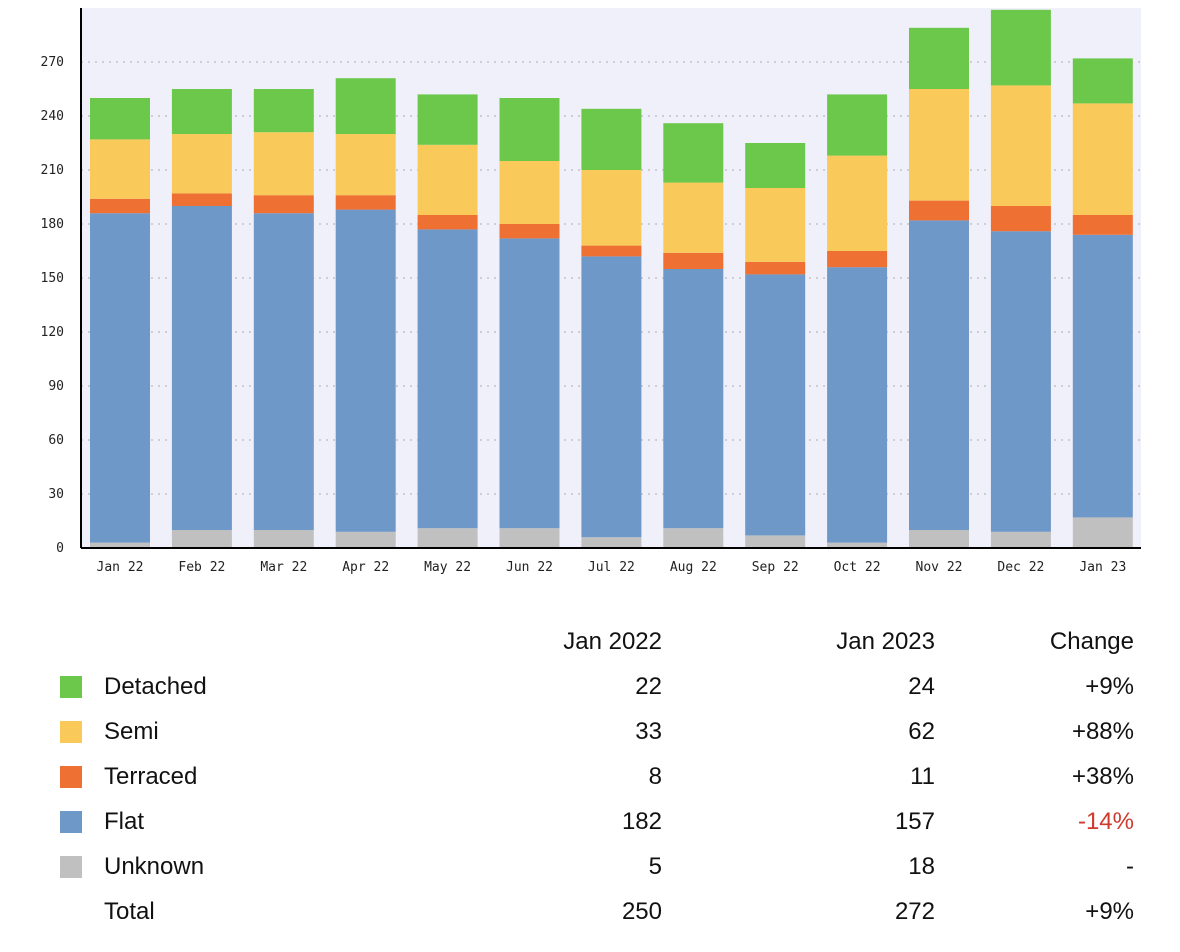 Image resolution: width=1180 pixels, height=952 pixels. Describe the element at coordinates (939, 567) in the screenshot. I see `x-tick-label: Nov 22` at that location.